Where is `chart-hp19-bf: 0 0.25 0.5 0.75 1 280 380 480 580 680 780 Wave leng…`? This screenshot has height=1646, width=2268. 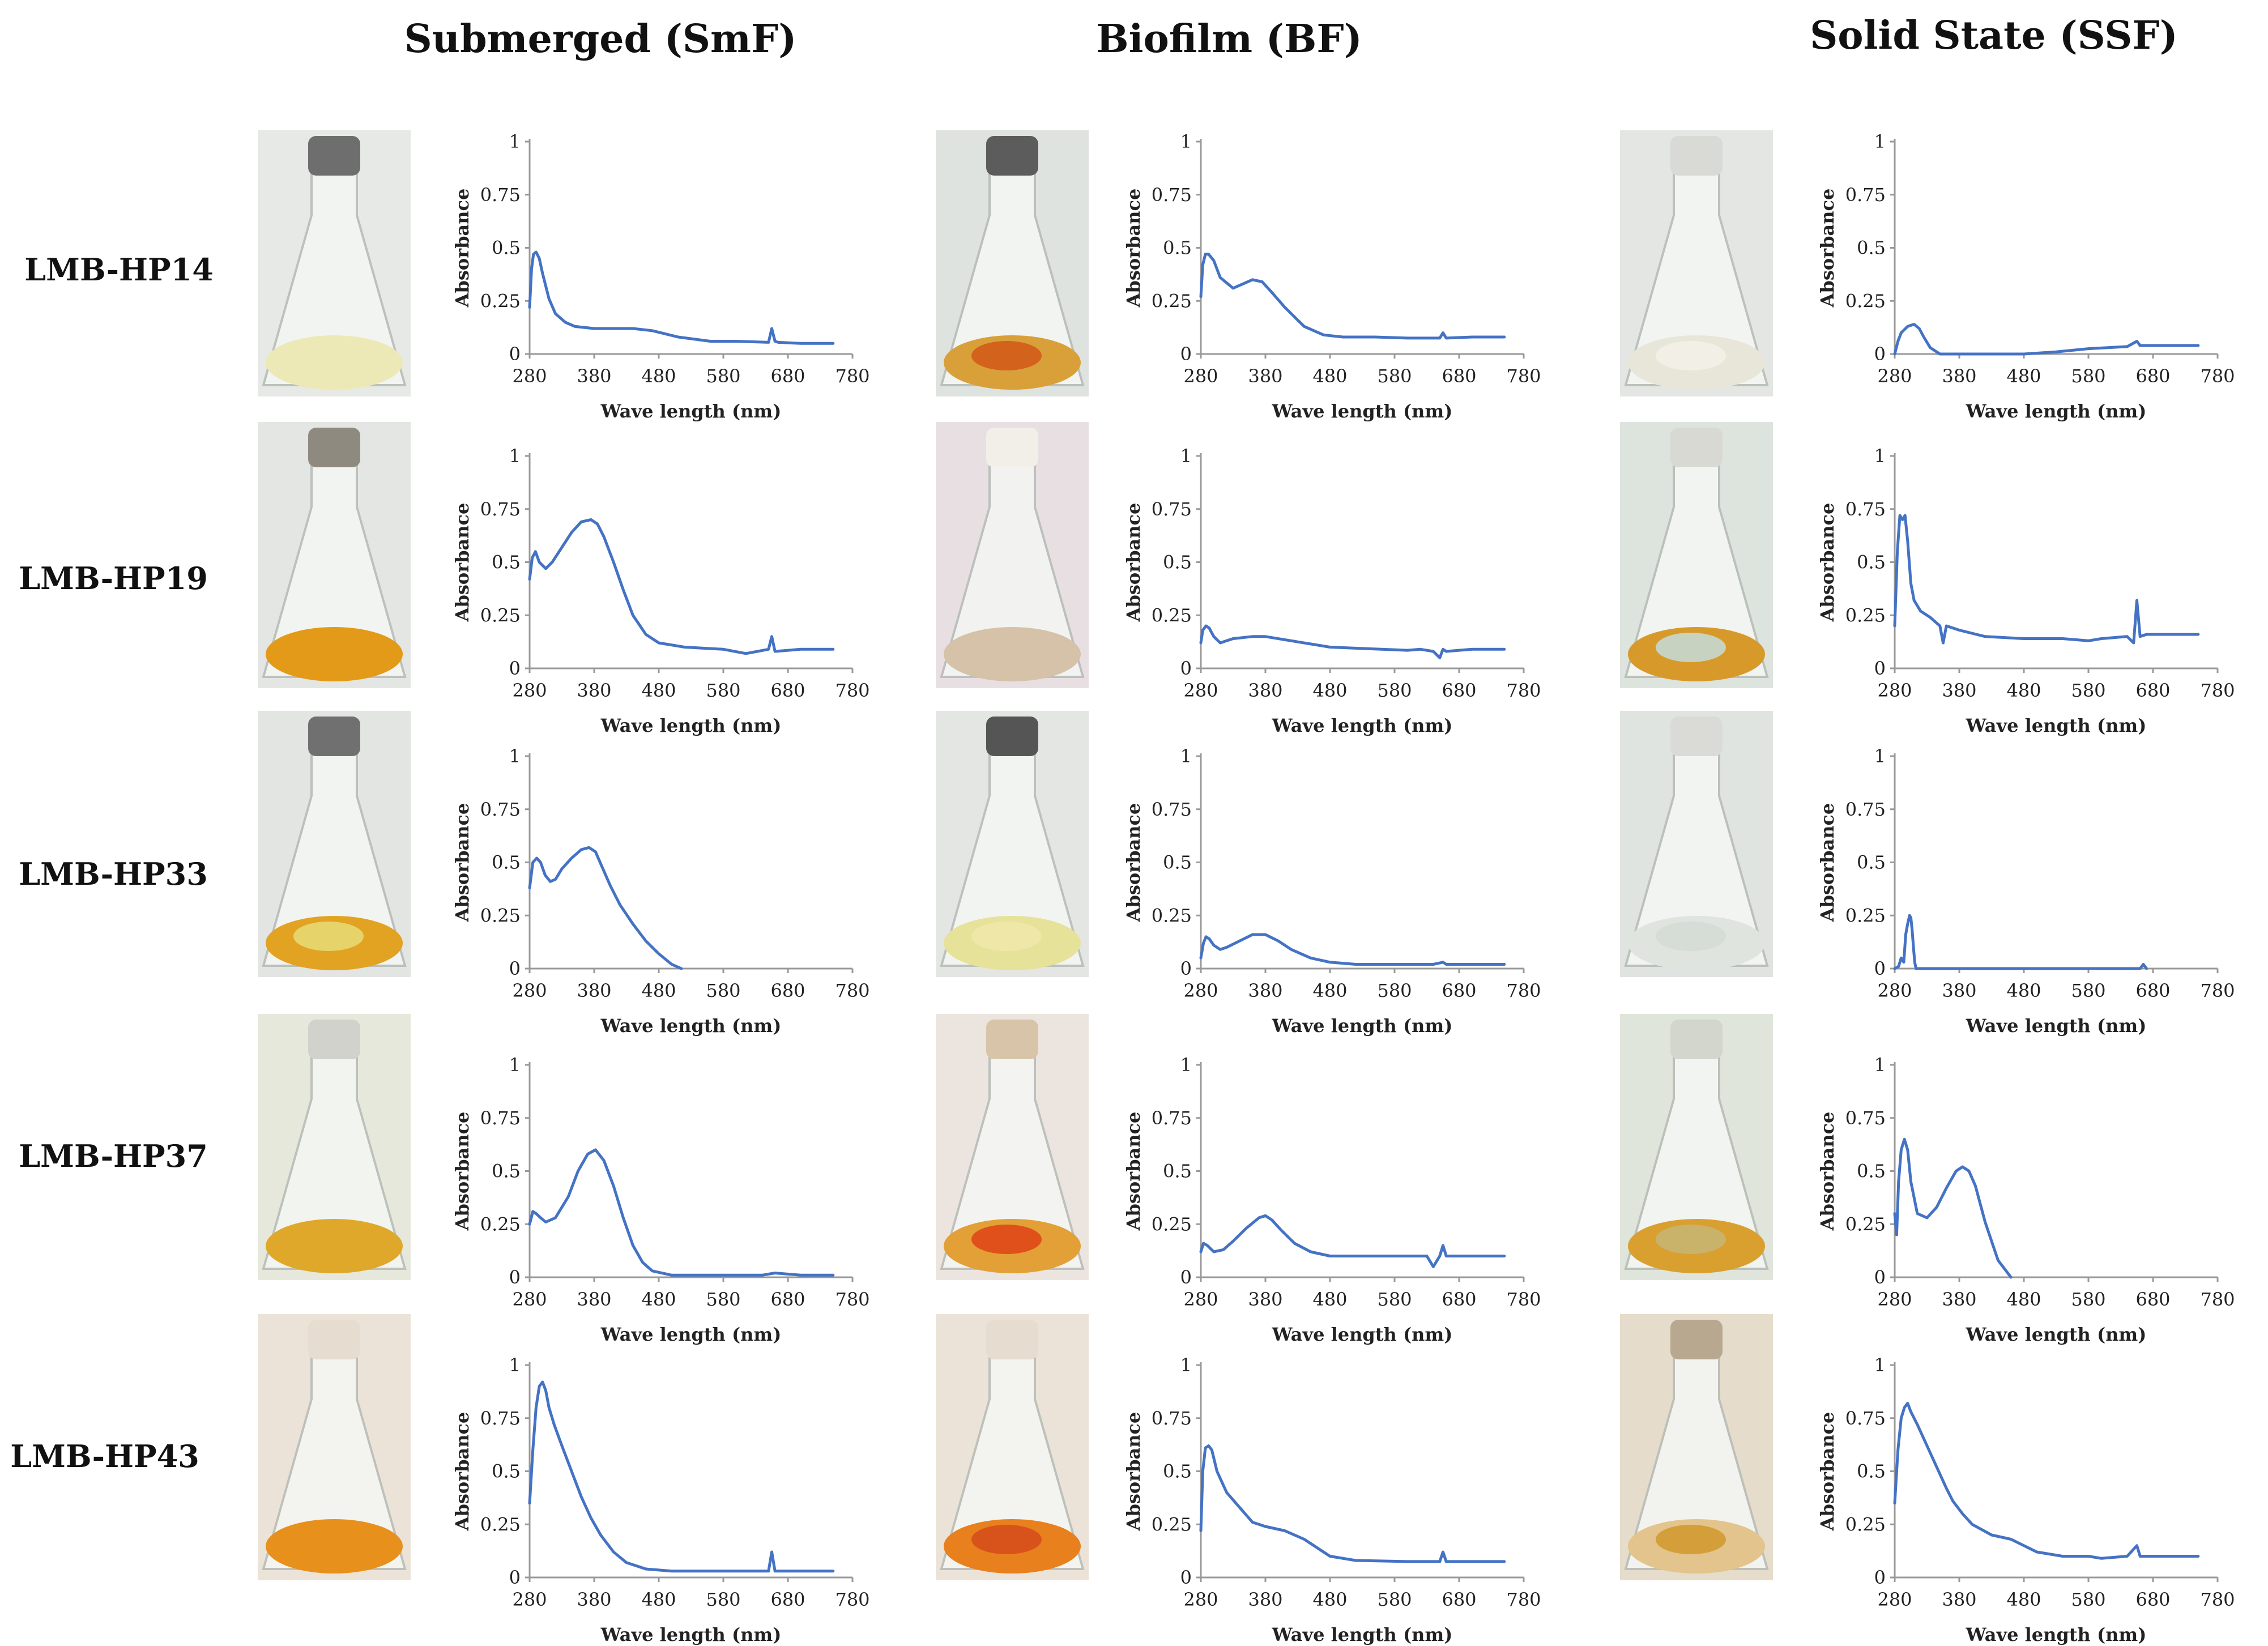
chart-hp19-bf: 0 0.25 0.5 0.75 1 280 380 480 580 680 780 Wave leng… is located at coordinates (1332, 590).